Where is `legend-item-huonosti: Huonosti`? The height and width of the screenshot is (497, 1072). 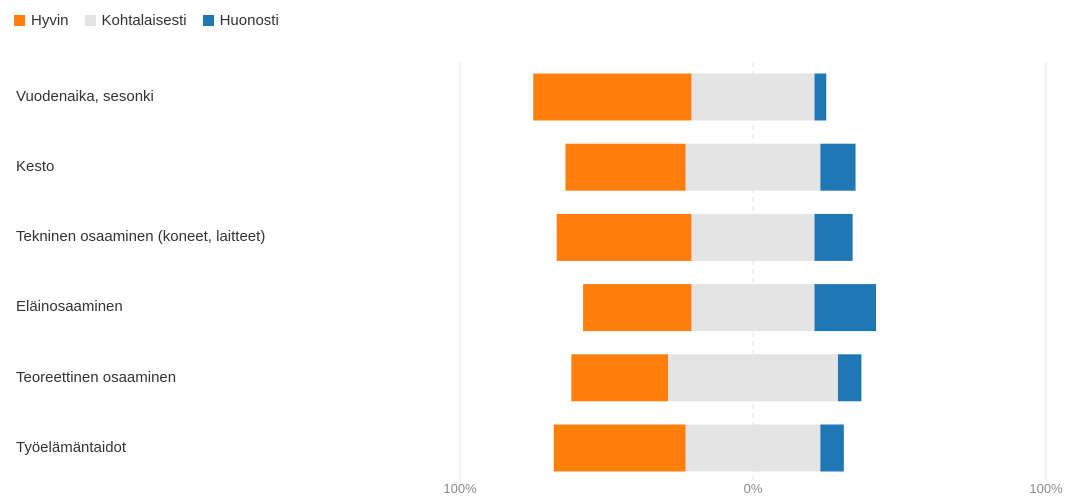 legend-item-huonosti: Huonosti is located at coordinates (240, 20).